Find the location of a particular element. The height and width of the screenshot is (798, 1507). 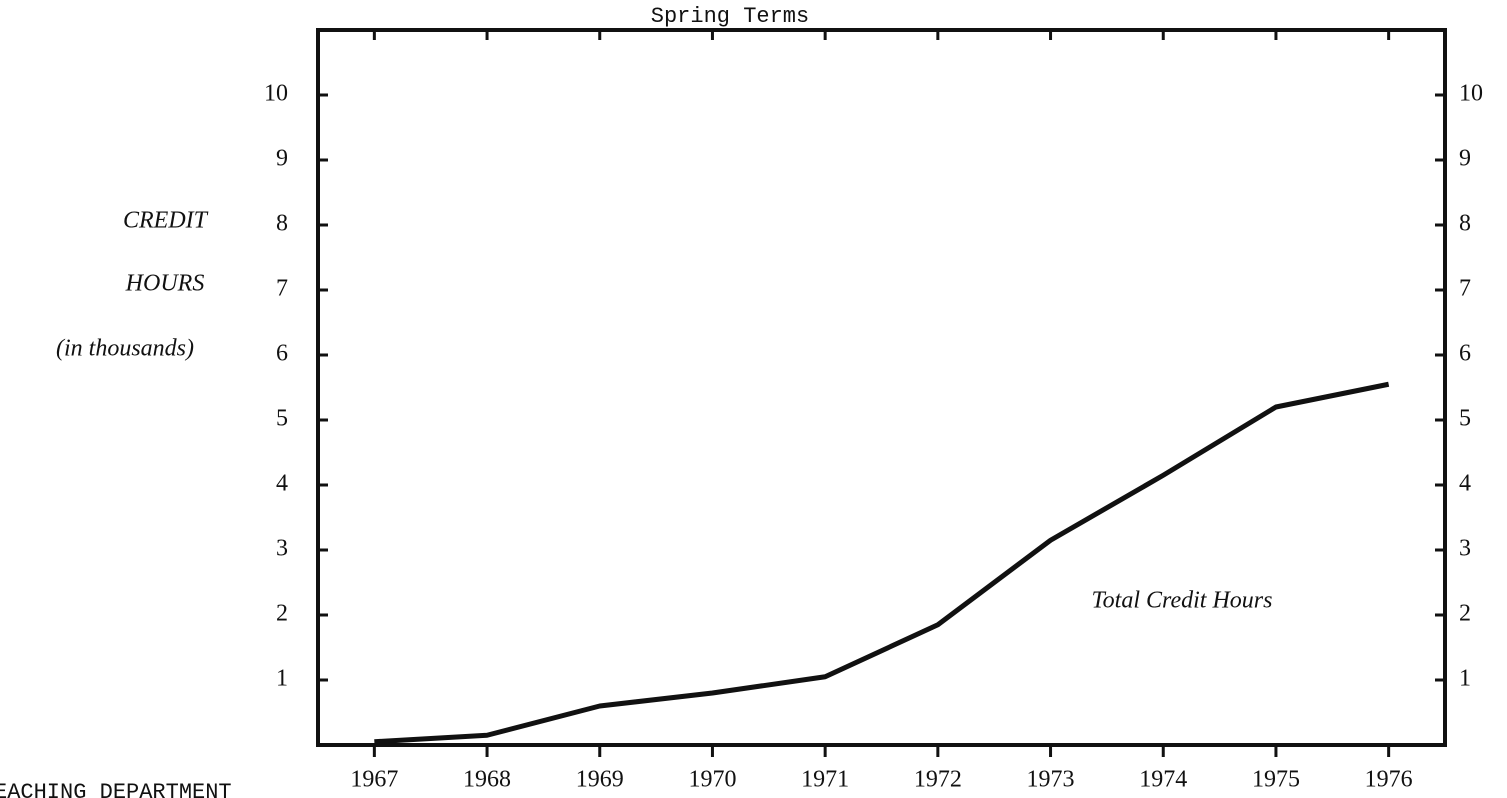

y-tick-label: 8 is located at coordinates (282, 224).